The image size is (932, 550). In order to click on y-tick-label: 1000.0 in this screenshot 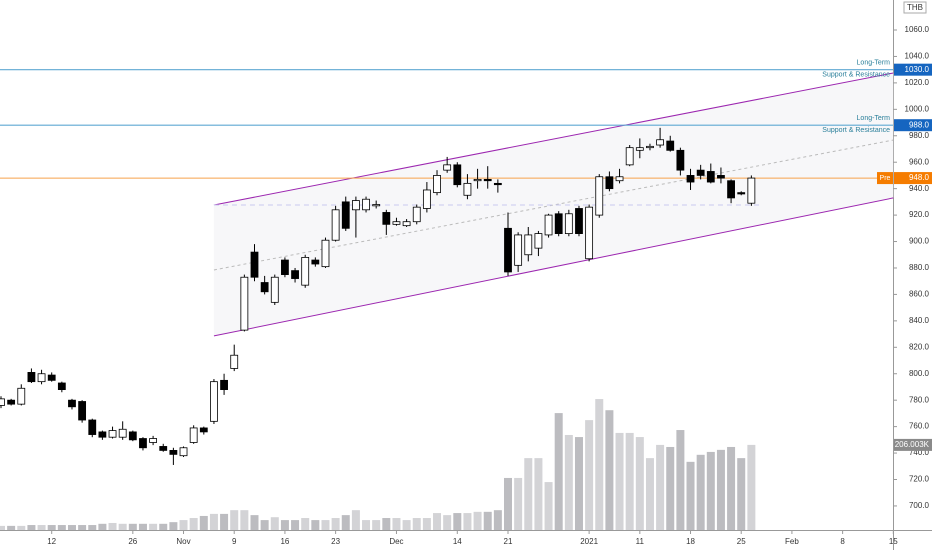, I will do `click(917, 108)`.